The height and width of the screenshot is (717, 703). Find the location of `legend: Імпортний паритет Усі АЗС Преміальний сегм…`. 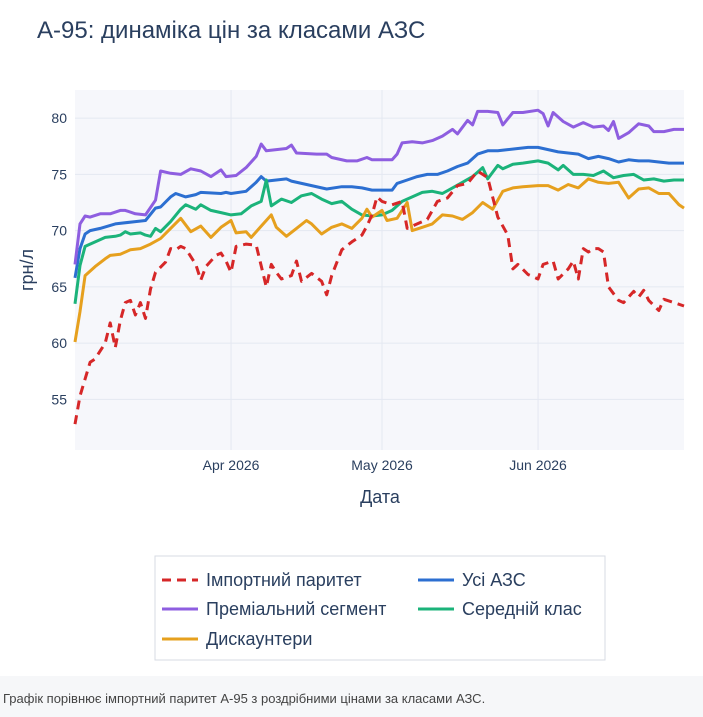

legend: Імпортний паритет Усі АЗС Преміальний сегм… is located at coordinates (380, 608).